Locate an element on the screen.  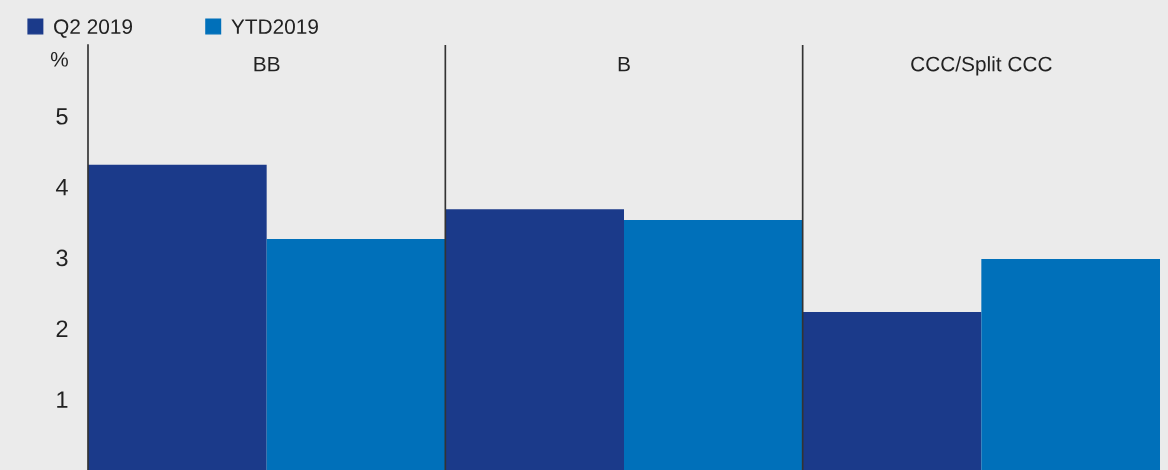
y-tick-label: 4 is located at coordinates (61, 187).